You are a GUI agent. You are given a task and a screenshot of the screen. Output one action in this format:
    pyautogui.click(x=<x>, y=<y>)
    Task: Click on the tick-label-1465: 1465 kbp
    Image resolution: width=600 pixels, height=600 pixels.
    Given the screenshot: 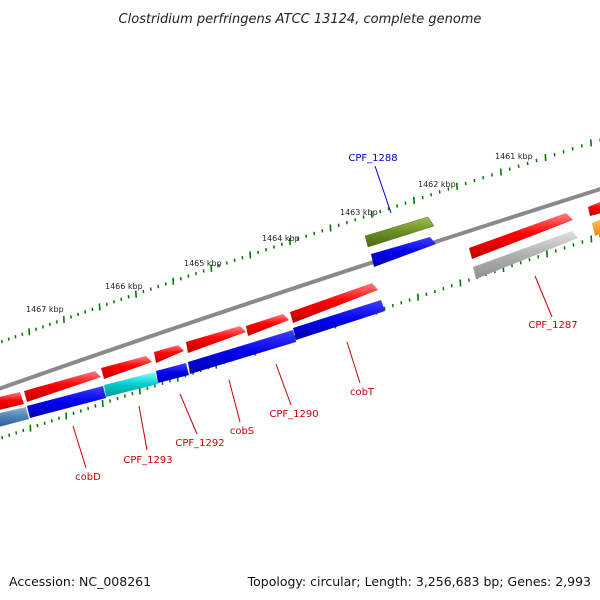 What is the action you would take?
    pyautogui.click(x=203, y=263)
    